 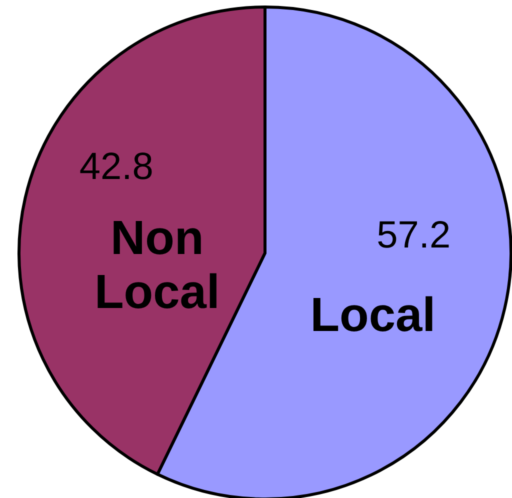 What do you see at coordinates (413, 235) in the screenshot?
I see `data-label: 57.2` at bounding box center [413, 235].